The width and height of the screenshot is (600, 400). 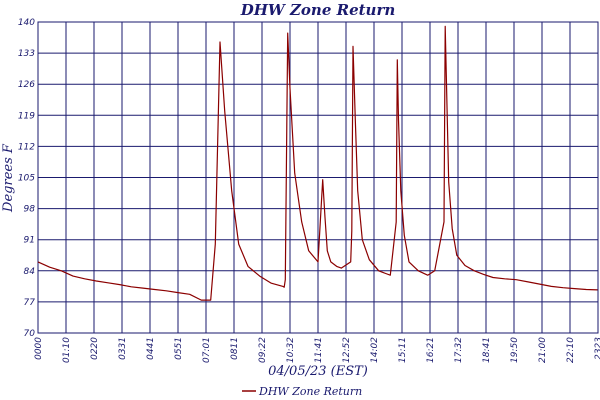 What do you see at coordinates (26, 85) in the screenshot?
I see `y-tick-label: 126` at bounding box center [26, 85].